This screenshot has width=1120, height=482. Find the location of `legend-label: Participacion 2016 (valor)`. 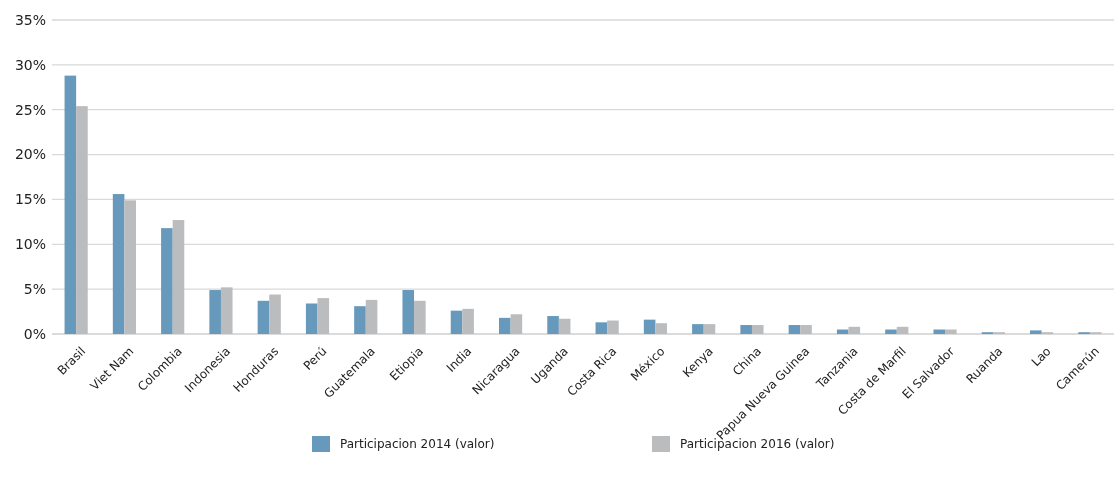

legend-label: Participacion 2016 (valor) is located at coordinates (757, 444).